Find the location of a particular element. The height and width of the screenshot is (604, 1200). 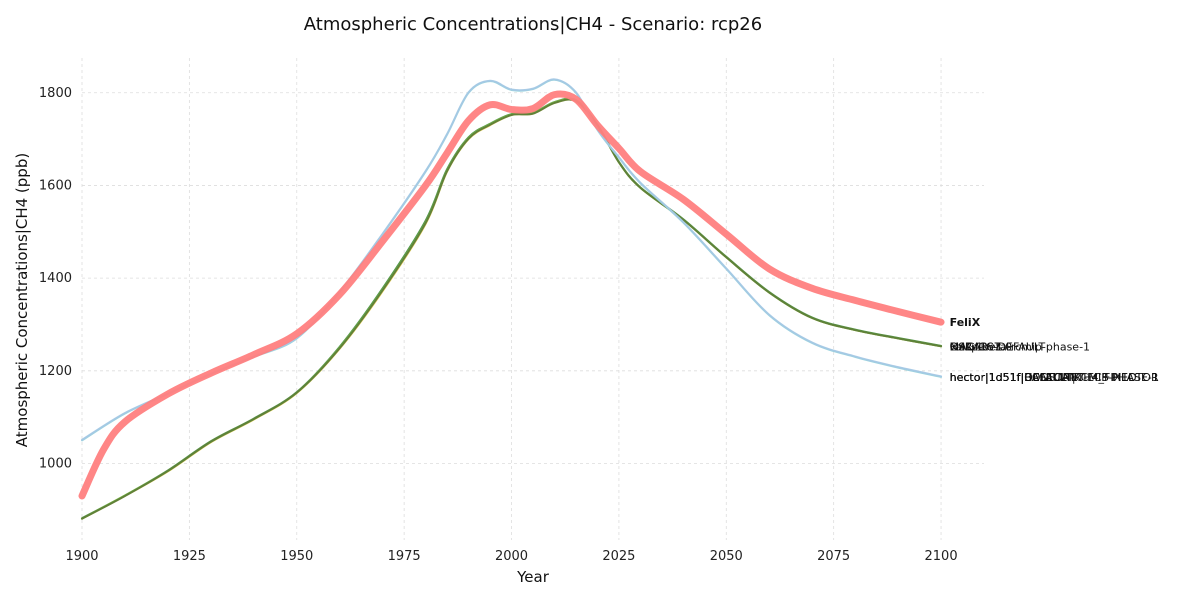

series-end-label: OSCARv3.0 is located at coordinates (981, 346).